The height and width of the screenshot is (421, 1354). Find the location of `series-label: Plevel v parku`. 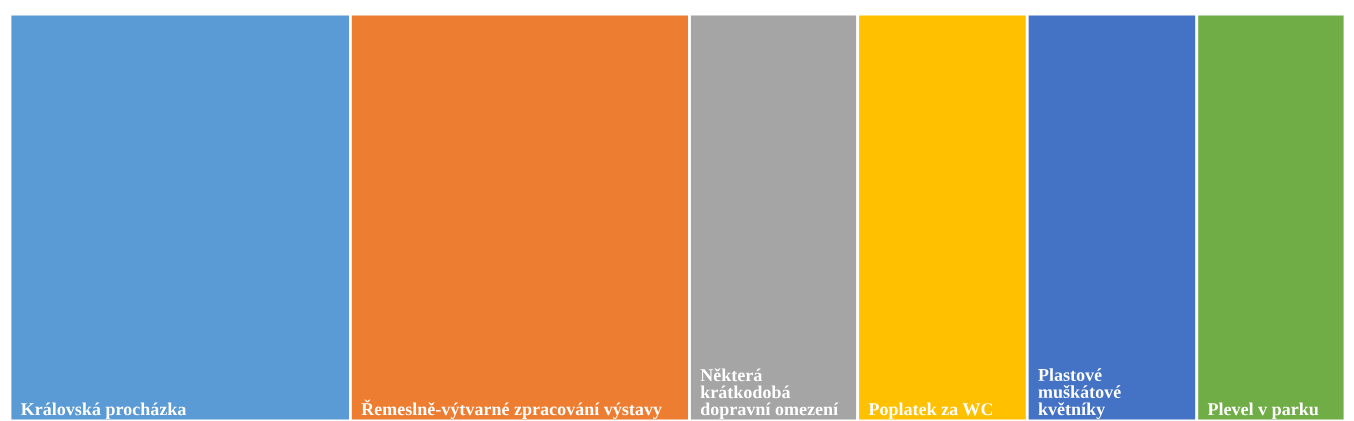

series-label: Plevel v parku is located at coordinates (1263, 410).